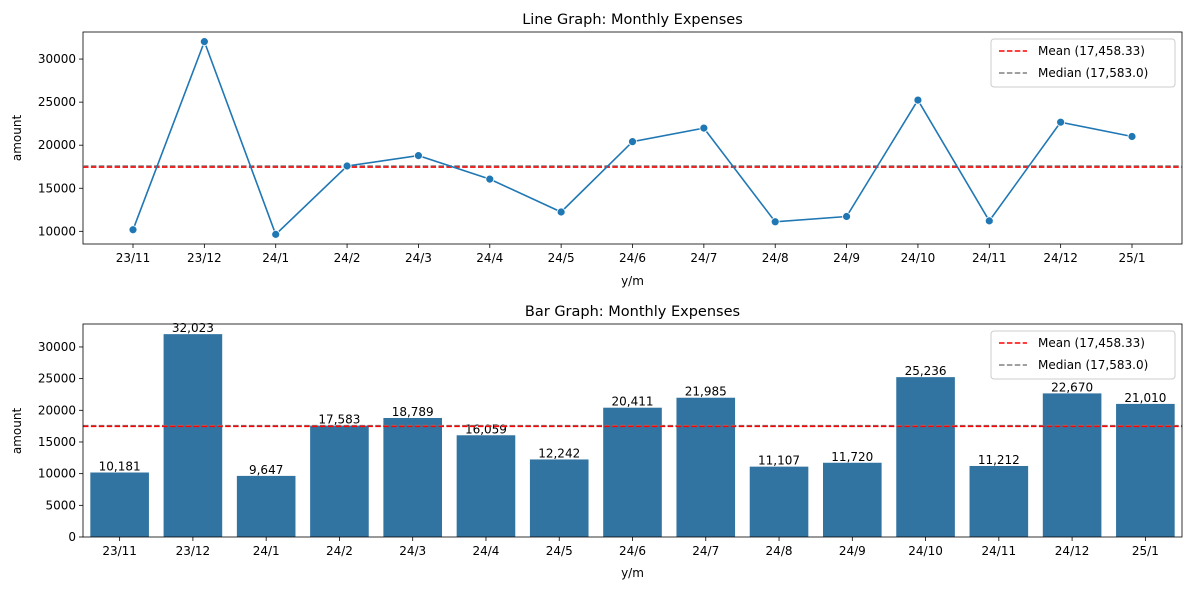 Image resolution: width=1189 pixels, height=594 pixels. What do you see at coordinates (57, 188) in the screenshot?
I see `line-y-tick-label: 15000` at bounding box center [57, 188].